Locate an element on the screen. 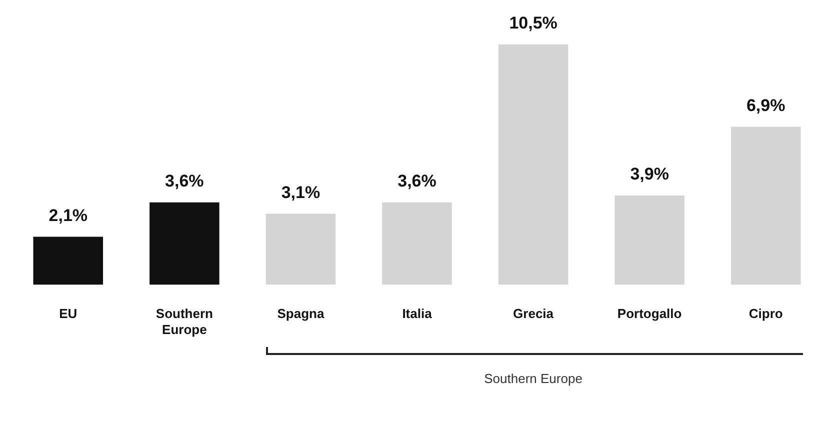 Image resolution: width=834 pixels, height=427 pixels. x-tick-label: Grecia is located at coordinates (533, 314).